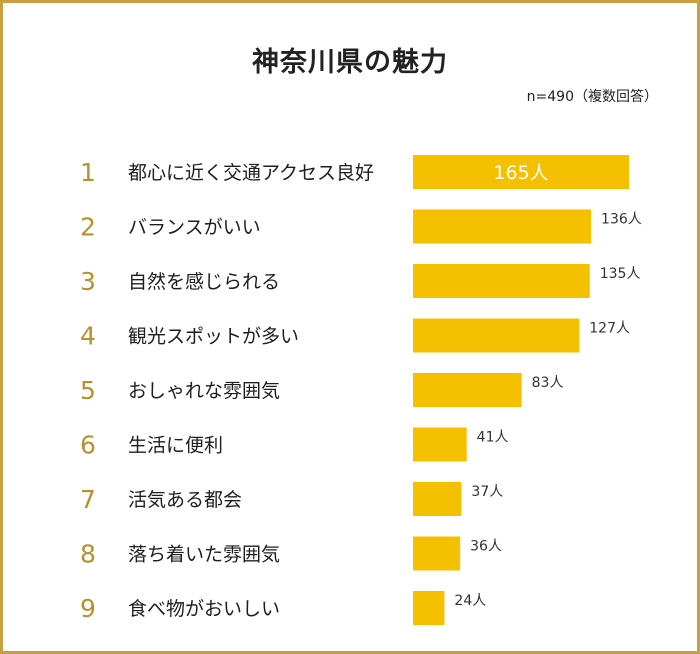  What do you see at coordinates (251, 173) in the screenshot?
I see `category-label: 都心に近く交通アクセス良好` at bounding box center [251, 173].